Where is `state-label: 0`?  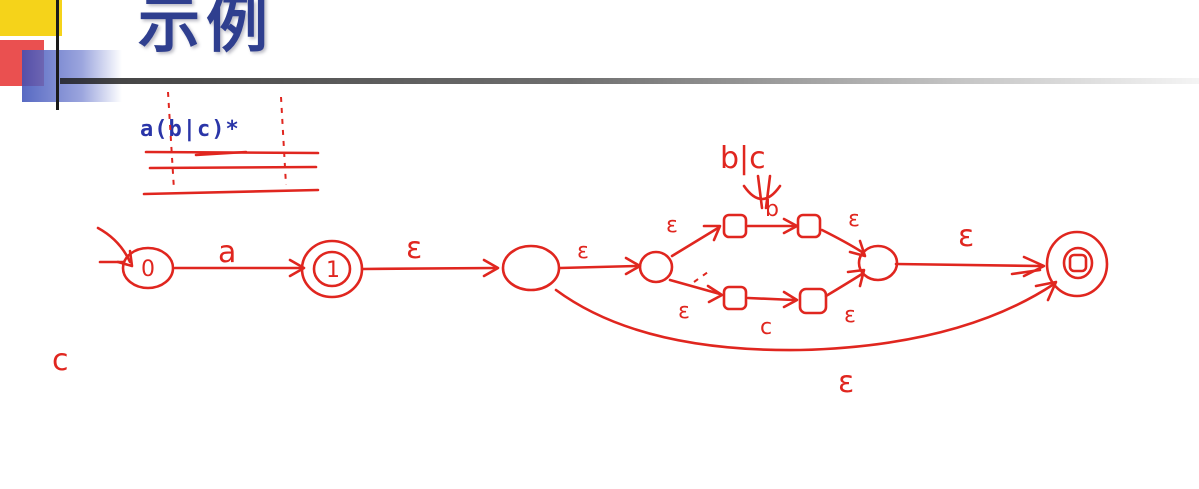
state-label: 0 is located at coordinates (148, 269).